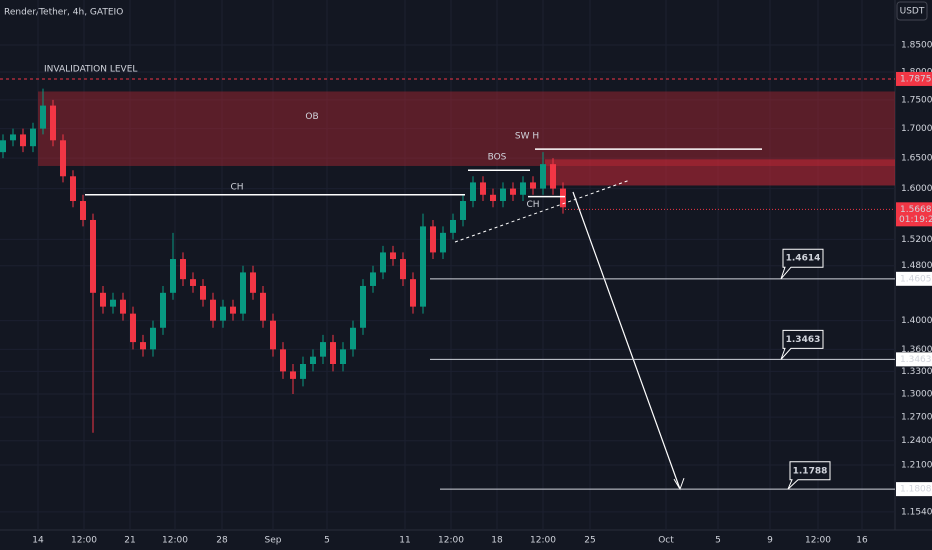 The width and height of the screenshot is (932, 550). Describe the element at coordinates (916, 441) in the screenshot. I see `y-tick-label: 1.2400` at that location.